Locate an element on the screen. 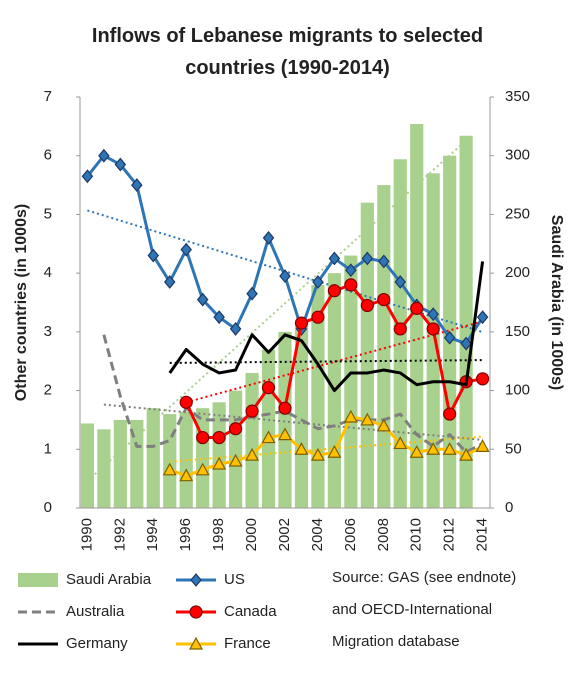 The image size is (573, 683). y2-tick-label: 50 is located at coordinates (513, 448).